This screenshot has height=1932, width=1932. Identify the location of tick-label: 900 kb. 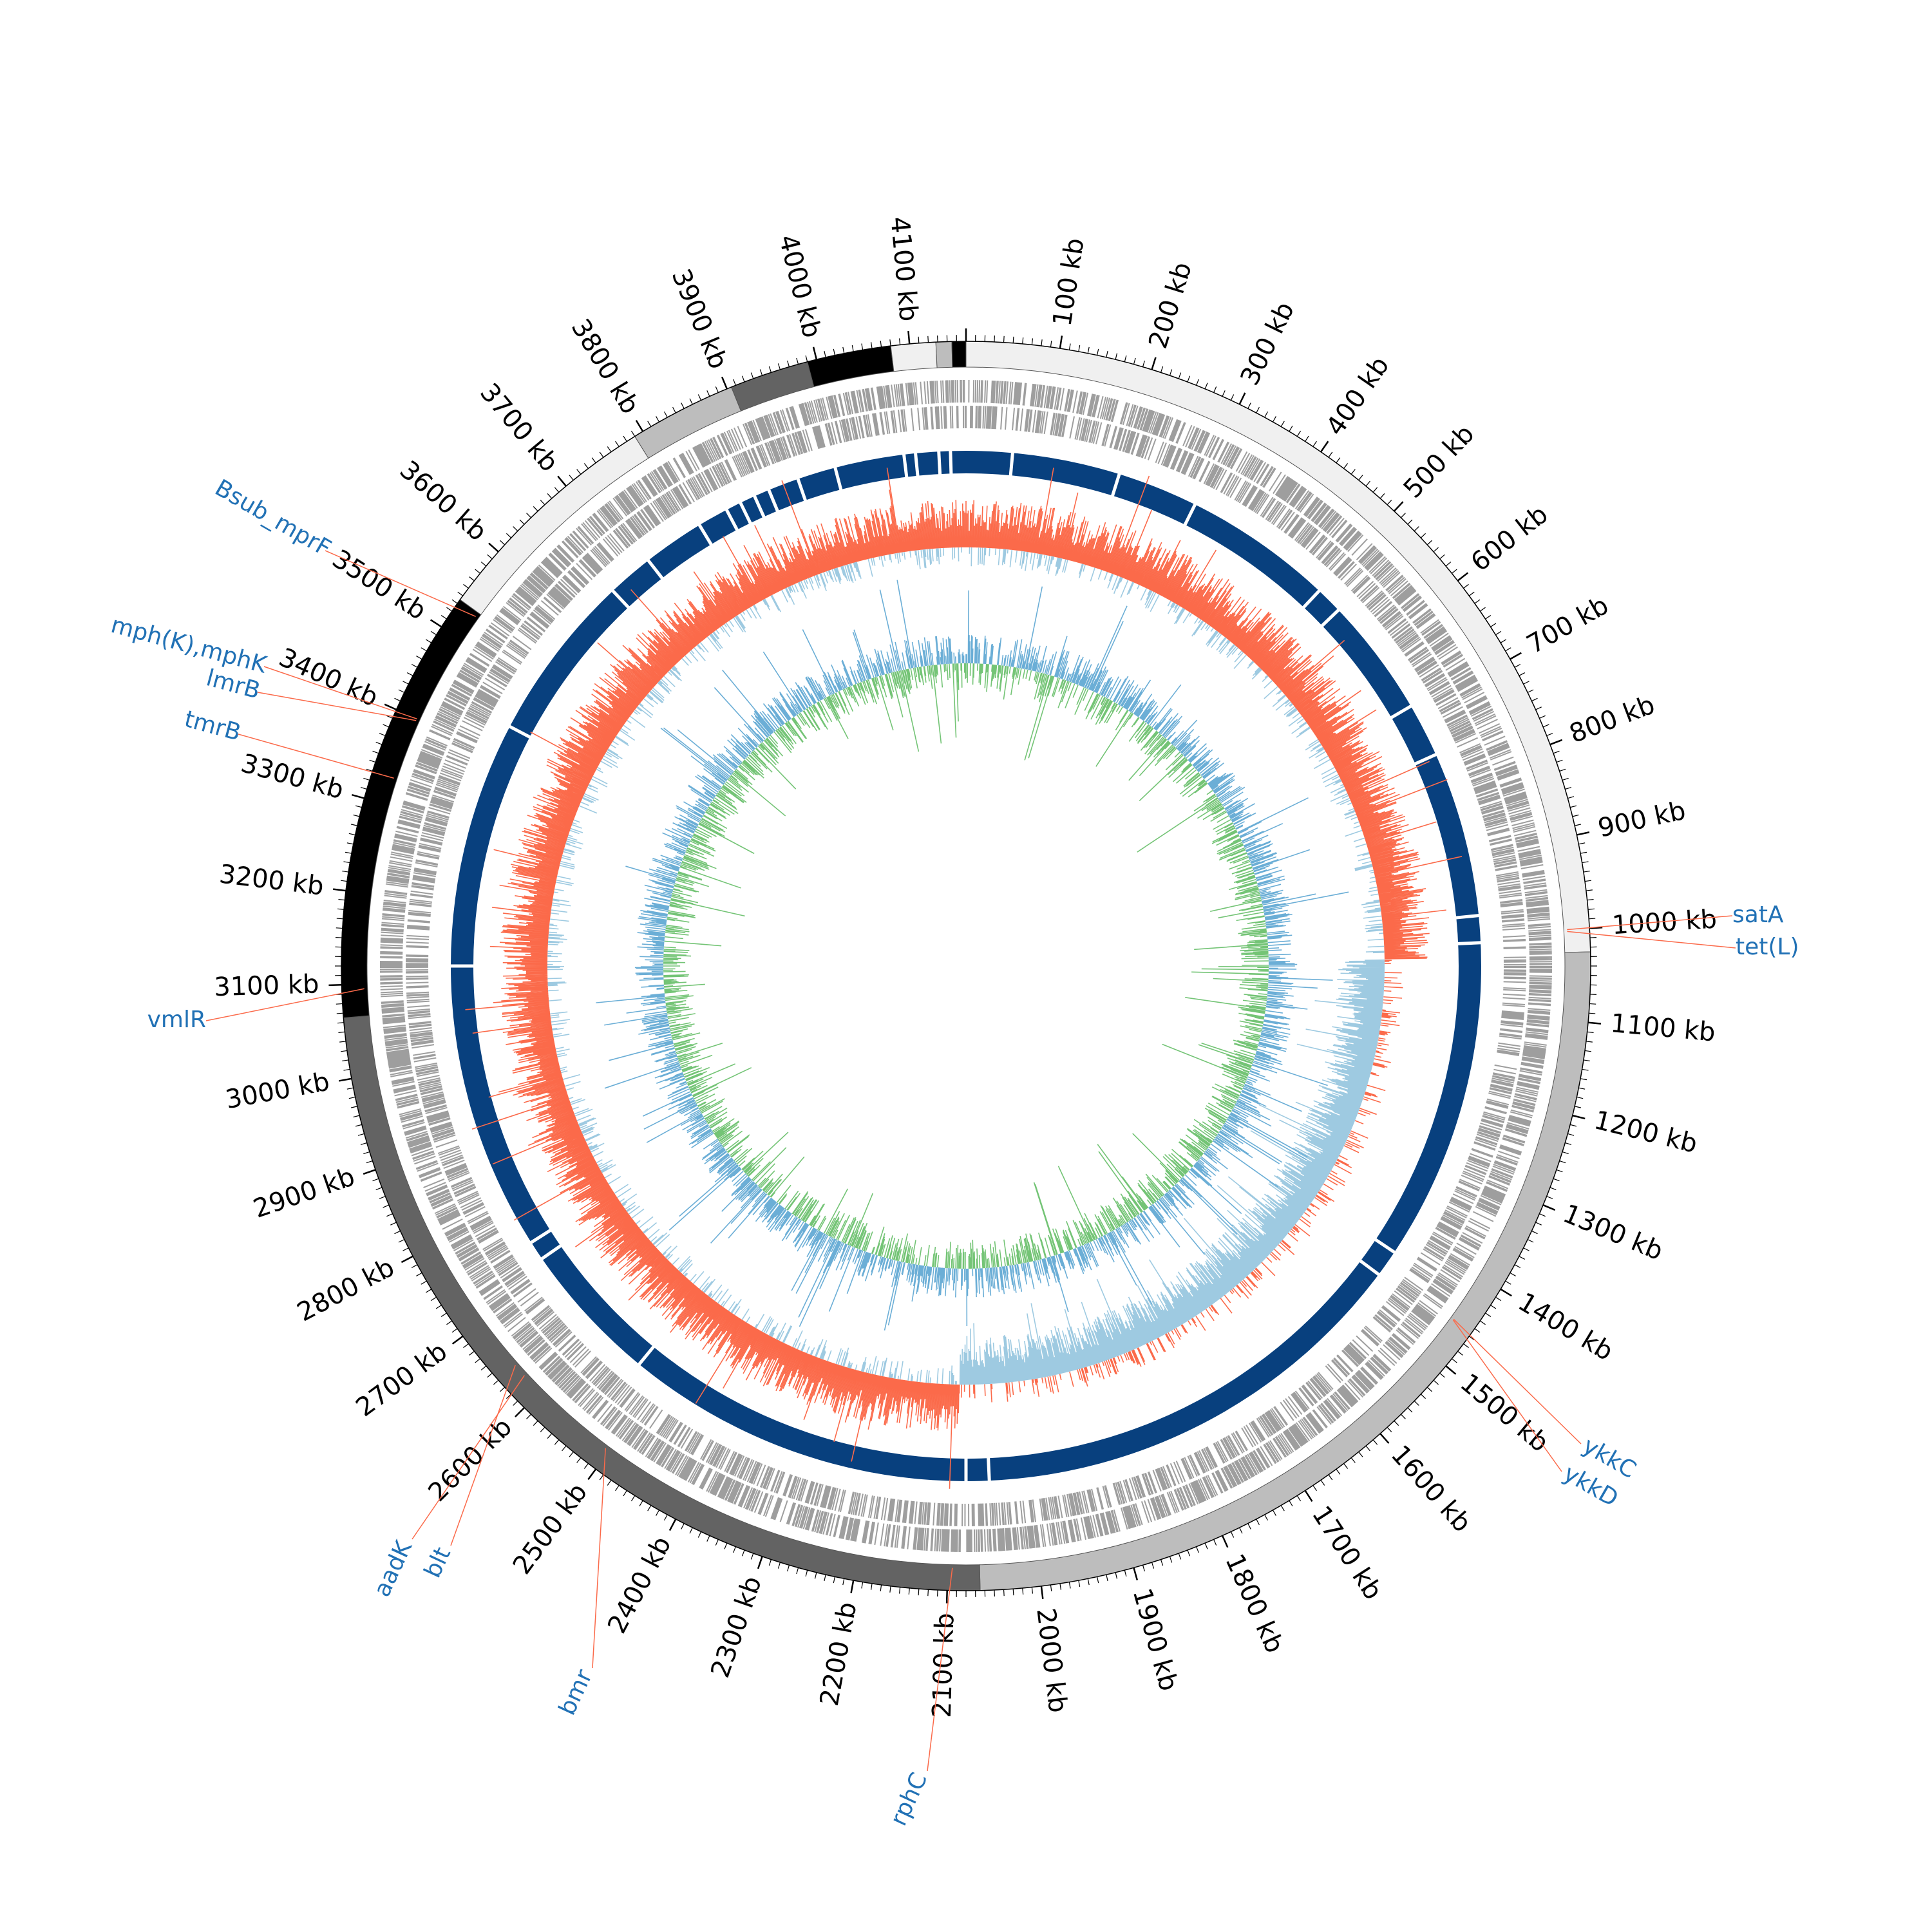
(1642, 820).